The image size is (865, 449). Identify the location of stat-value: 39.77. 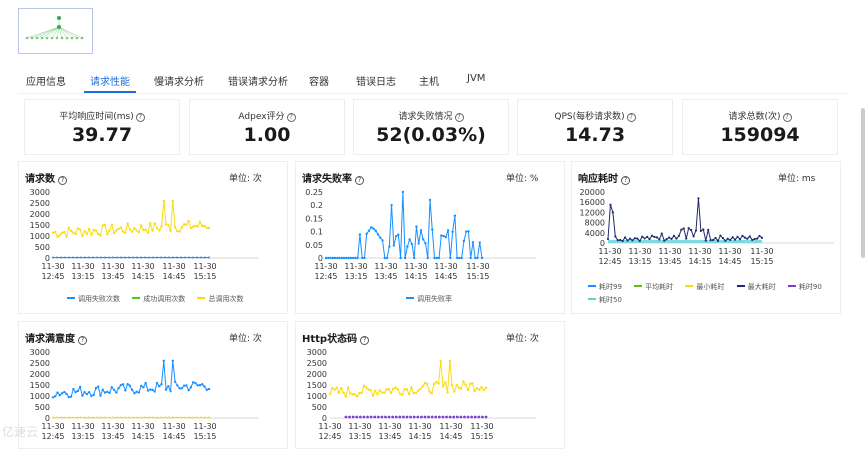
(102, 135).